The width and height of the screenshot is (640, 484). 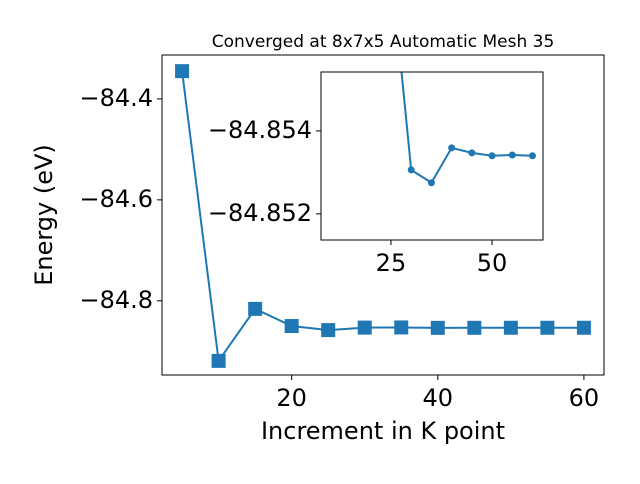 What do you see at coordinates (116, 300) in the screenshot?
I see `y-tick-label: −84.8` at bounding box center [116, 300].